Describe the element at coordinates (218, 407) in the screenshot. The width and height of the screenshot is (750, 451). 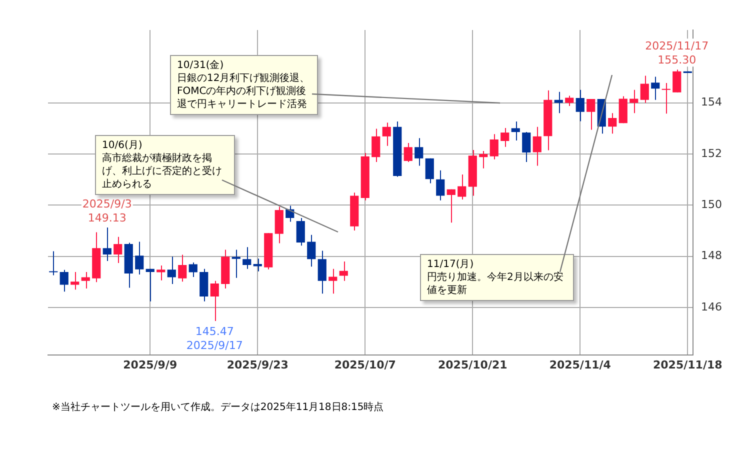
I see `text: ※当社チャートツールを用いて作成。データは2025年11月18日8:15時点` at that location.